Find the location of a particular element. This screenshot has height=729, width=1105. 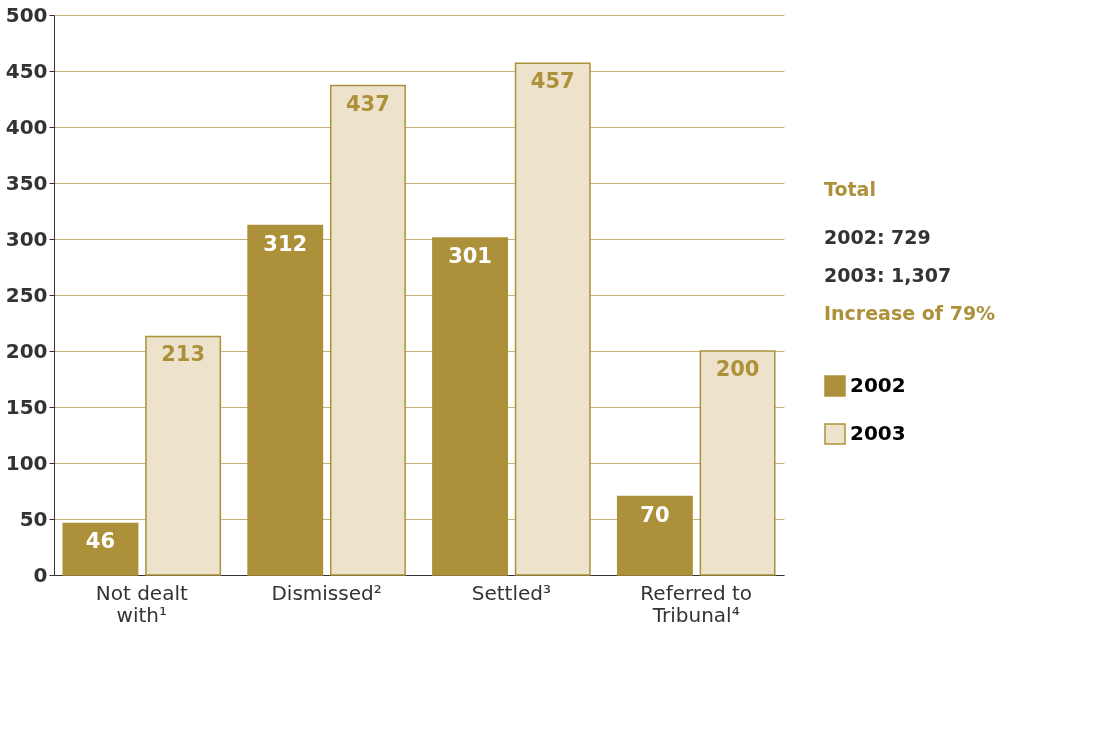

x-tick-label: Settled³ is located at coordinates (511, 592).